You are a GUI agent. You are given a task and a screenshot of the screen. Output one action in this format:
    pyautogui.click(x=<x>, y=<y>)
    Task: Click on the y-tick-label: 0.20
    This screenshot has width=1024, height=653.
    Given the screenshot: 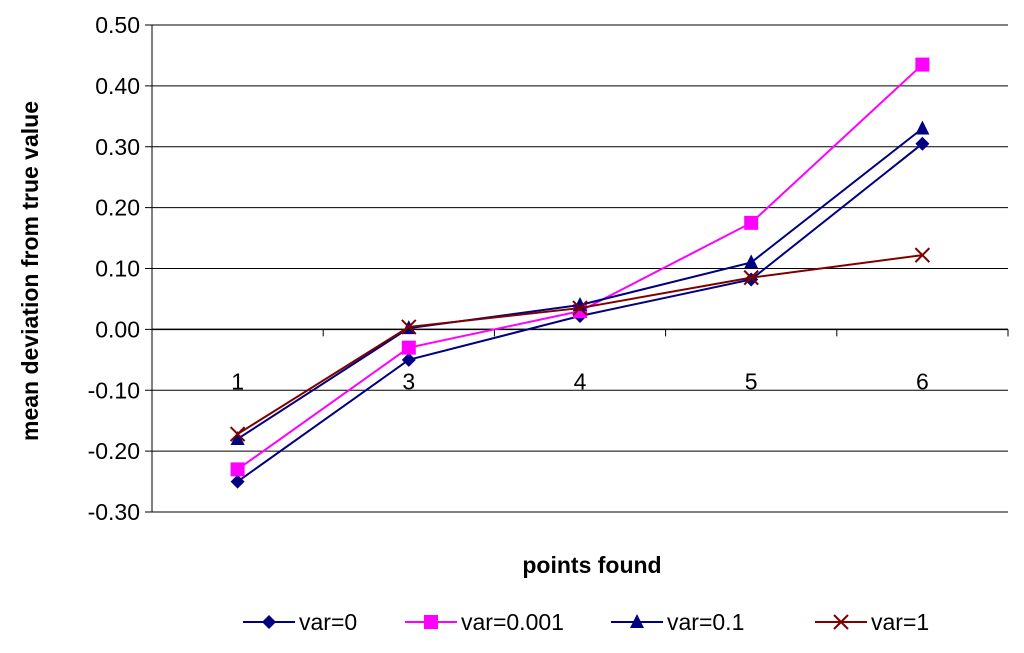 What is the action you would take?
    pyautogui.click(x=117, y=208)
    